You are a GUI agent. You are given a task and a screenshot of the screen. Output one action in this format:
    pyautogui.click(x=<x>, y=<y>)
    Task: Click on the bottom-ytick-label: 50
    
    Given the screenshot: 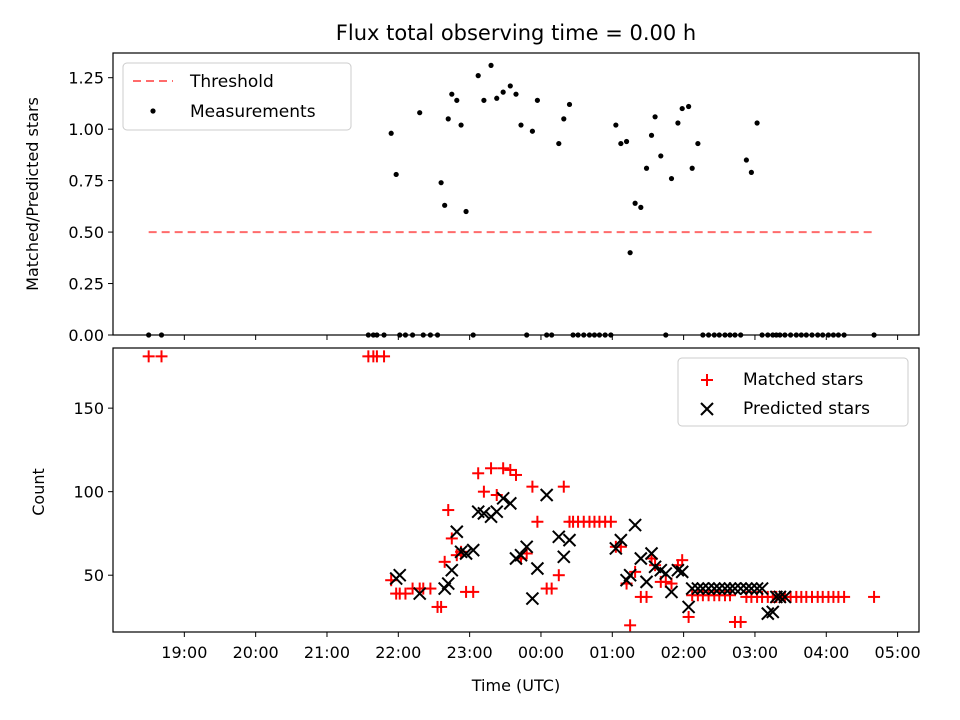 What is the action you would take?
    pyautogui.click(x=94, y=575)
    